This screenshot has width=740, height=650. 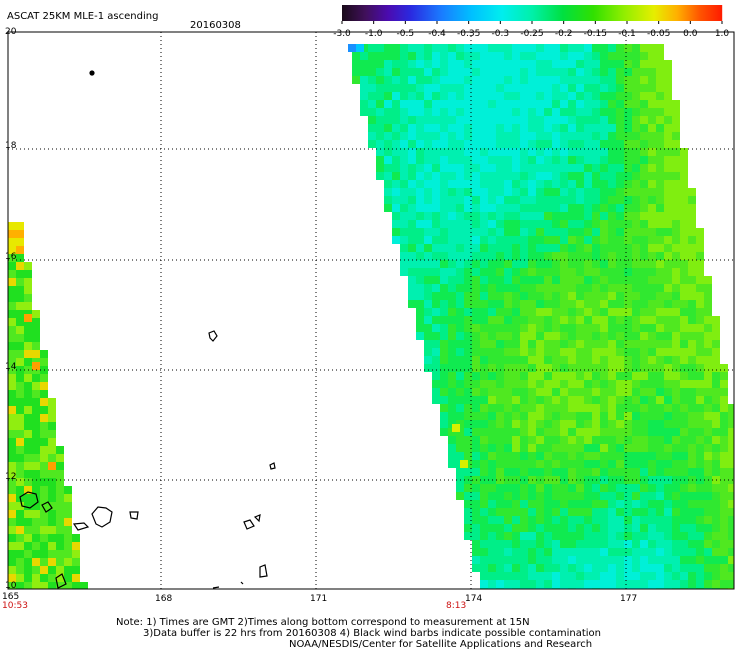 What do you see at coordinates (474, 599) in the screenshot?
I see `x-tick-label: 174` at bounding box center [474, 599].